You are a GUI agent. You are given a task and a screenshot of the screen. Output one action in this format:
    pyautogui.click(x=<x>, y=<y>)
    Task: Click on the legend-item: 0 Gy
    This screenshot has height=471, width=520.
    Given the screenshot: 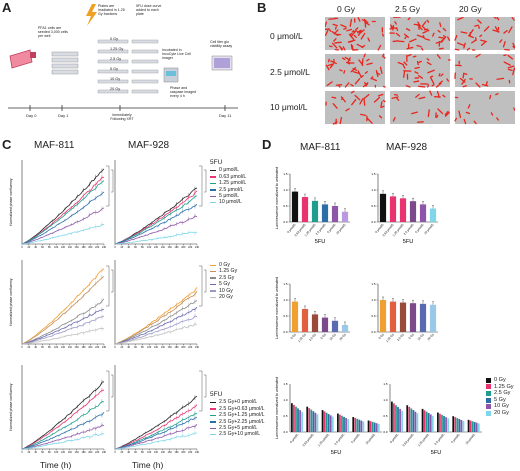 What is the action you would take?
    pyautogui.click(x=223, y=265)
    